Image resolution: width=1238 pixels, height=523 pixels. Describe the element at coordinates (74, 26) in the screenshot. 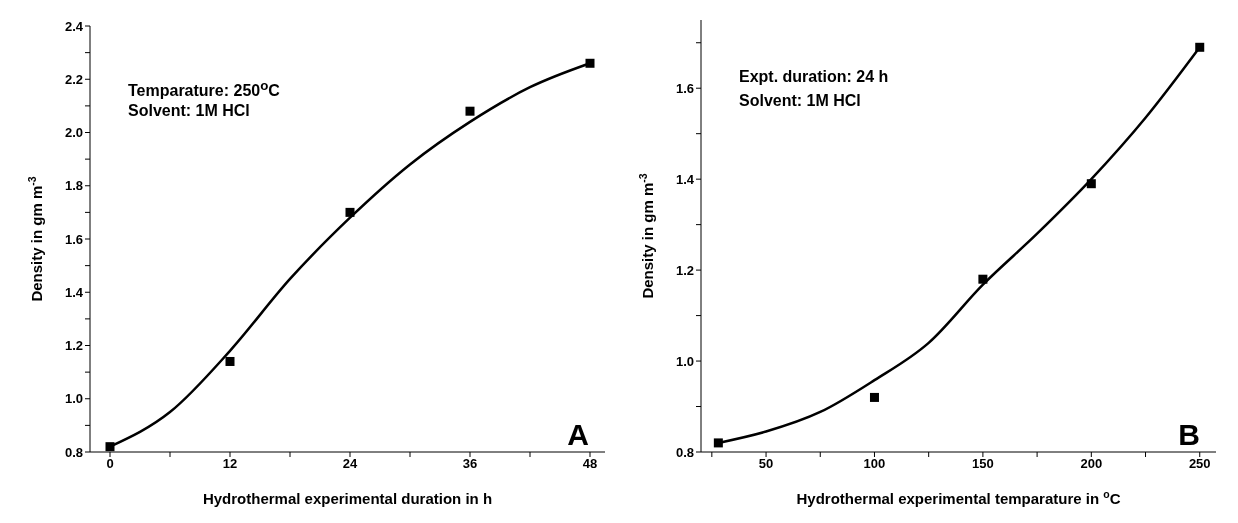

I see `y-tick-label: 2.4` at that location.